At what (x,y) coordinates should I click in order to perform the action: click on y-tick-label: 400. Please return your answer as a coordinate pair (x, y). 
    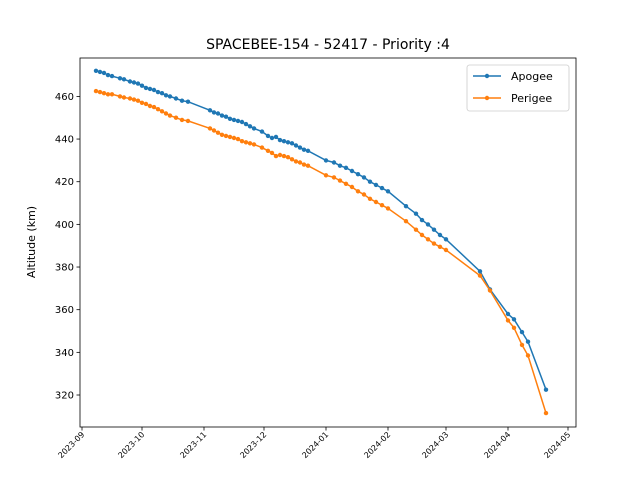
    Looking at the image, I should click on (64, 225).